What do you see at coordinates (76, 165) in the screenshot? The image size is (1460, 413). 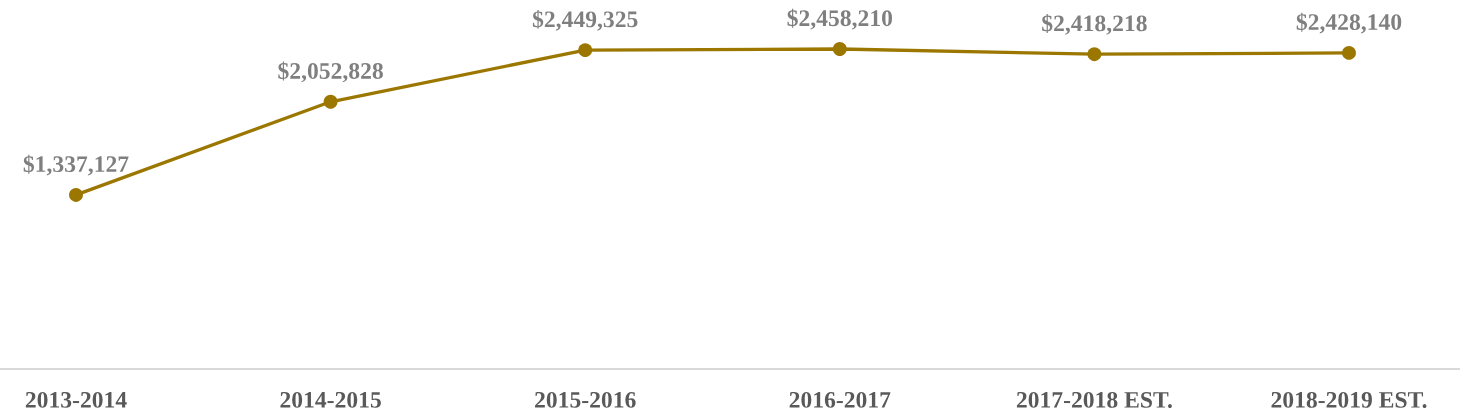 I see `data-label: $1,337,127` at bounding box center [76, 165].